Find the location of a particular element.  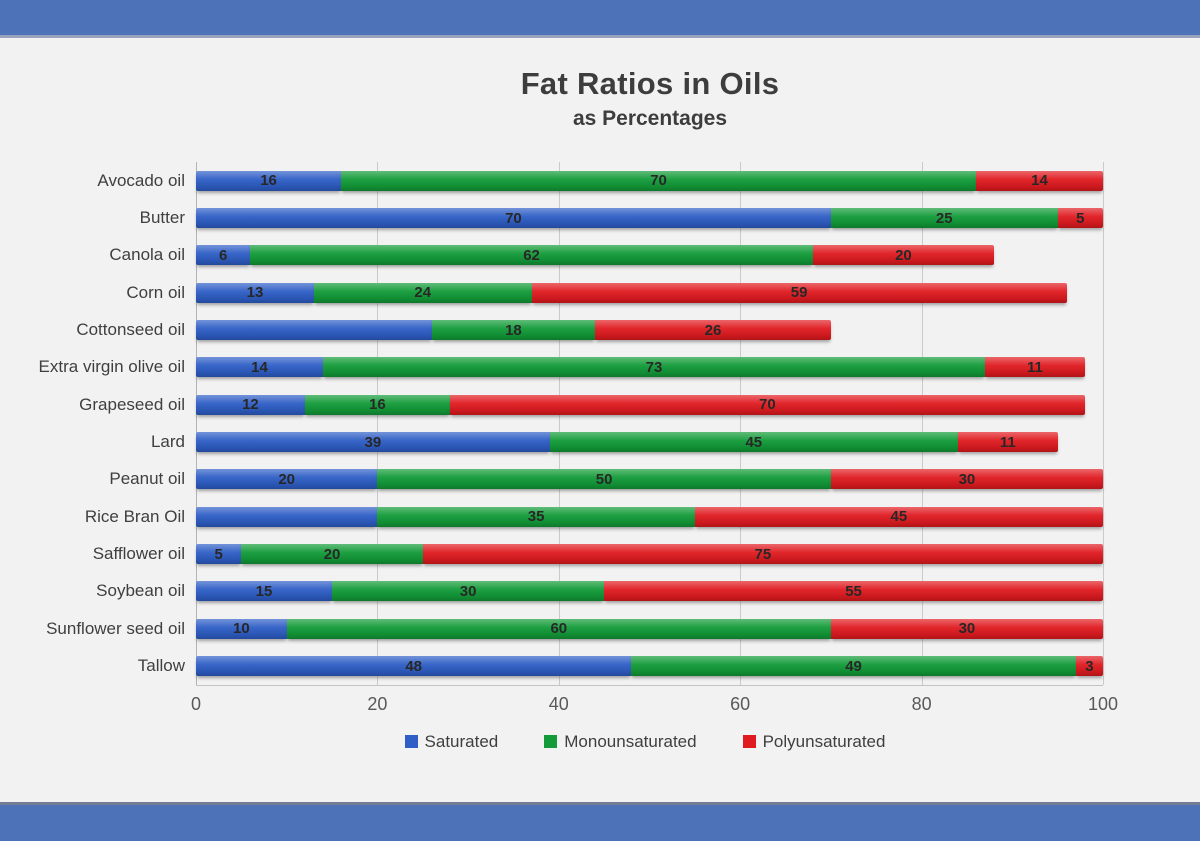

bar-segment-saturated: 39 is located at coordinates (373, 442).